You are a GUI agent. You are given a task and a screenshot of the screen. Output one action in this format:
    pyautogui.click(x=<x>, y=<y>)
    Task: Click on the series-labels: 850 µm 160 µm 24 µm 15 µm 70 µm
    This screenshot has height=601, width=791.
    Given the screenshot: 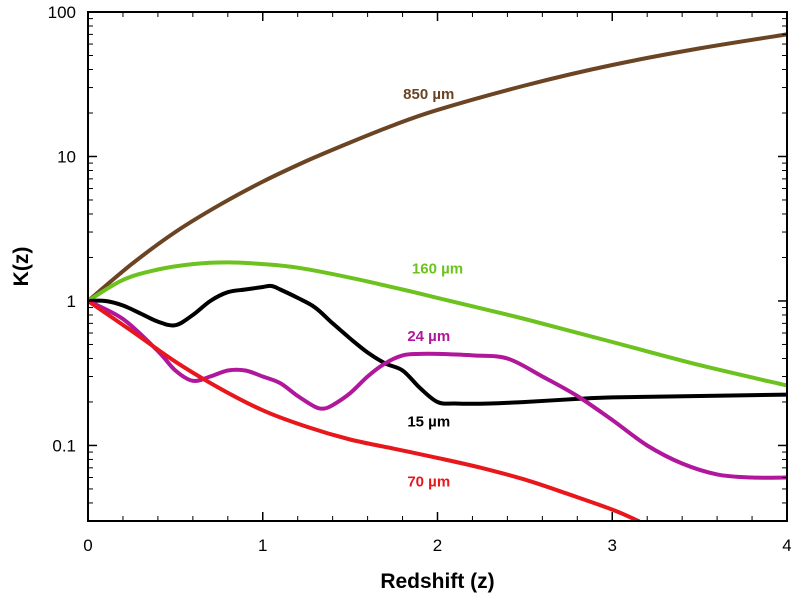 What is the action you would take?
    pyautogui.click(x=433, y=288)
    